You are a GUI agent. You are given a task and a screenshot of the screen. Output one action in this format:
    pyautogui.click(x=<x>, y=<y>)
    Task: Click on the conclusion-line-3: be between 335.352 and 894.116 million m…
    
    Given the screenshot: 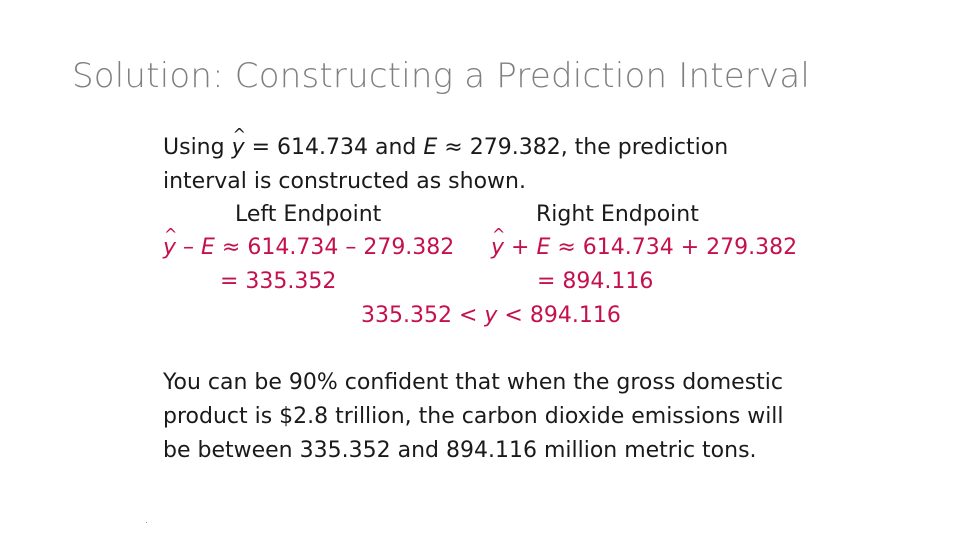 What is the action you would take?
    pyautogui.click(x=460, y=450)
    